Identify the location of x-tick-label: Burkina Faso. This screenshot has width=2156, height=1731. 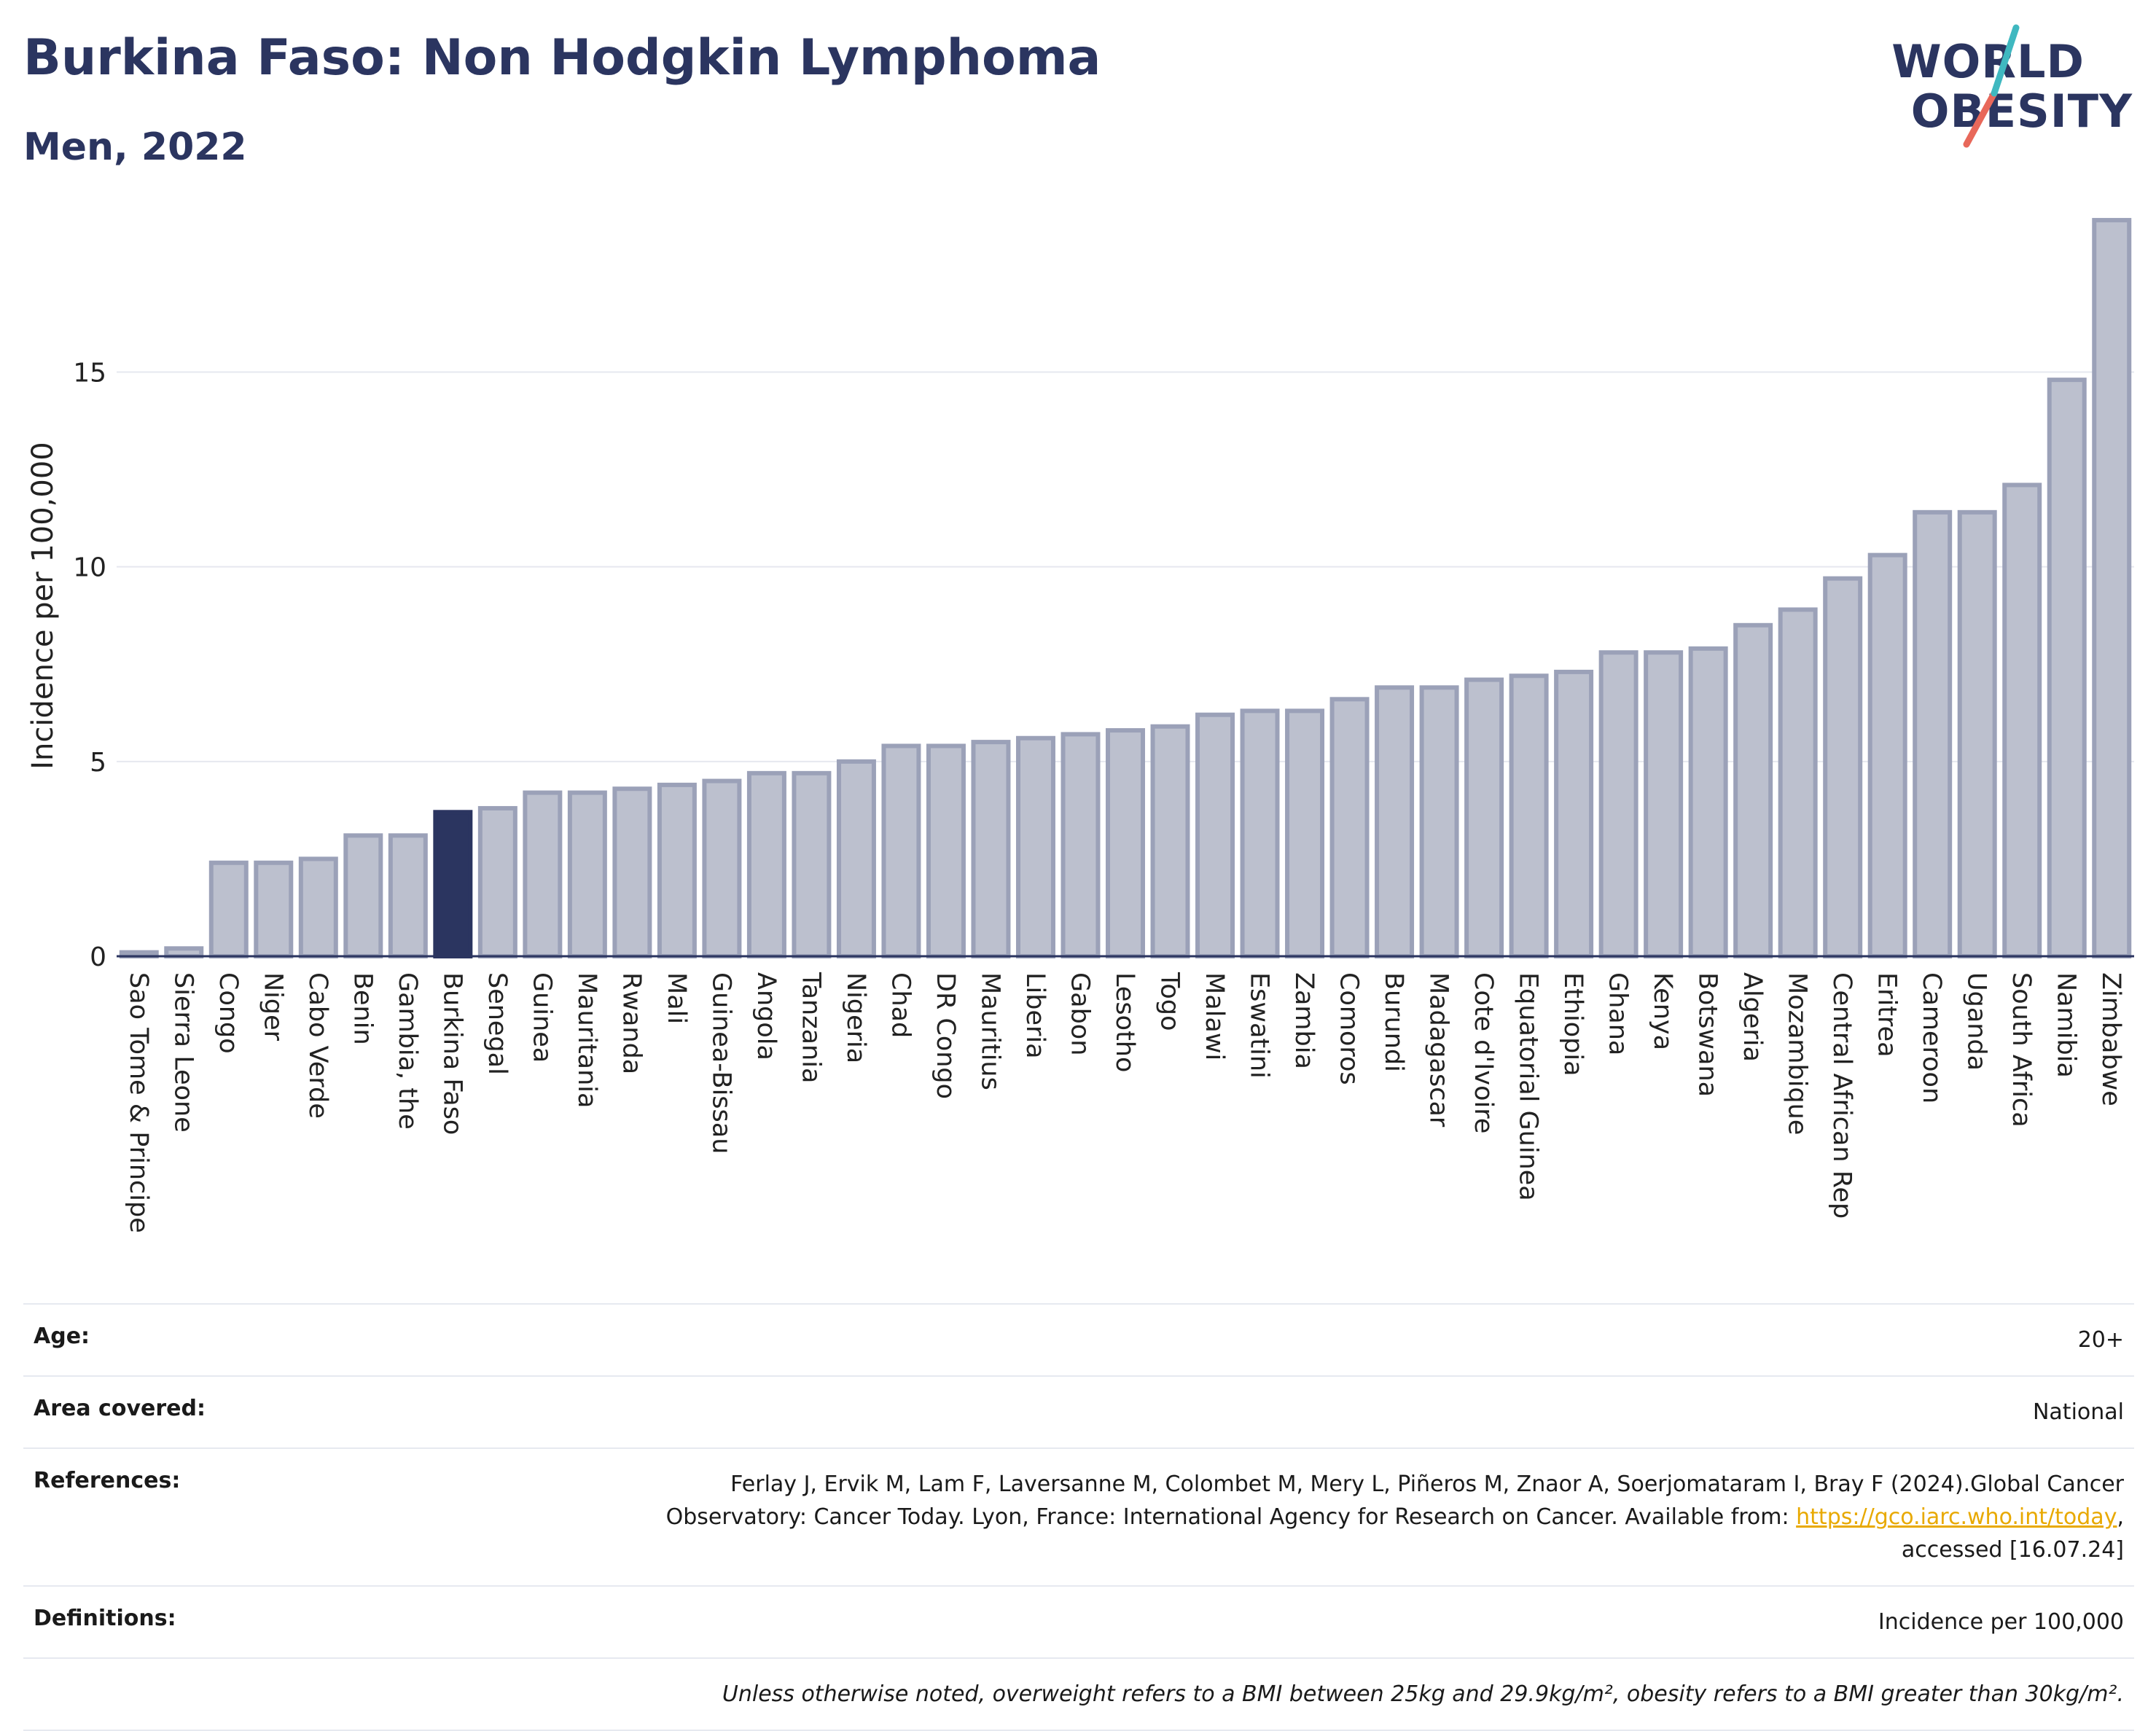
(451, 1053).